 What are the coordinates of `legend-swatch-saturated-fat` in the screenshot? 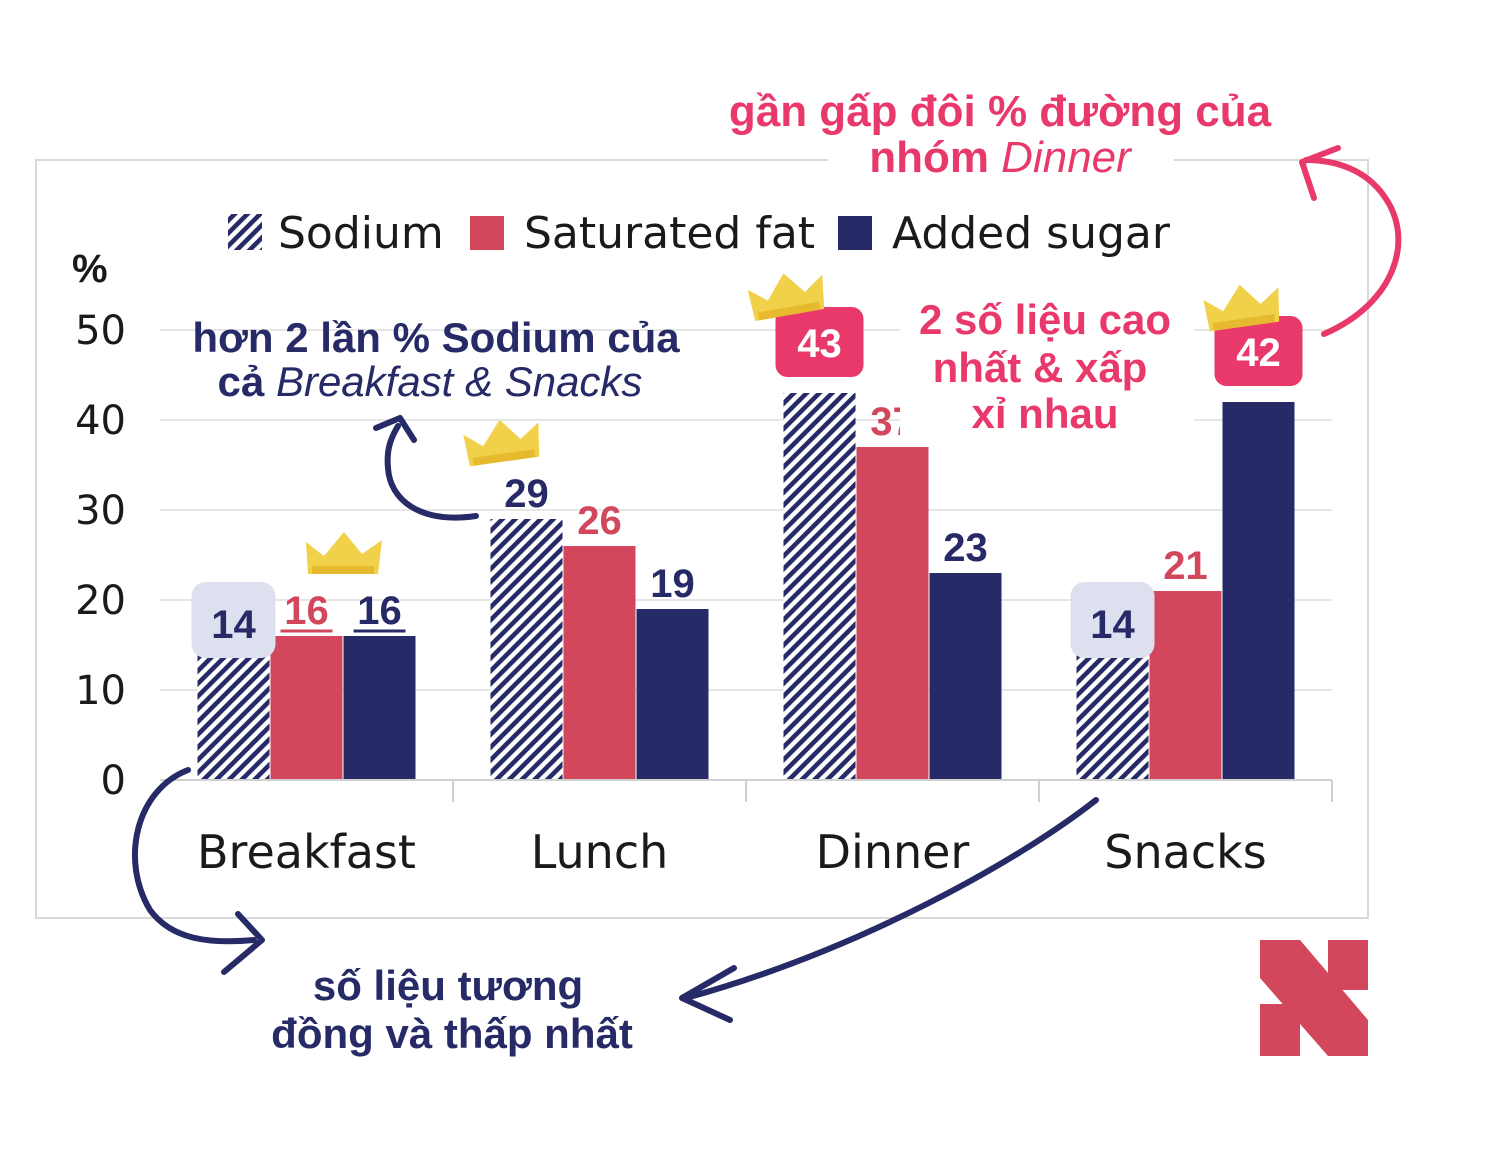 It's located at (487, 233).